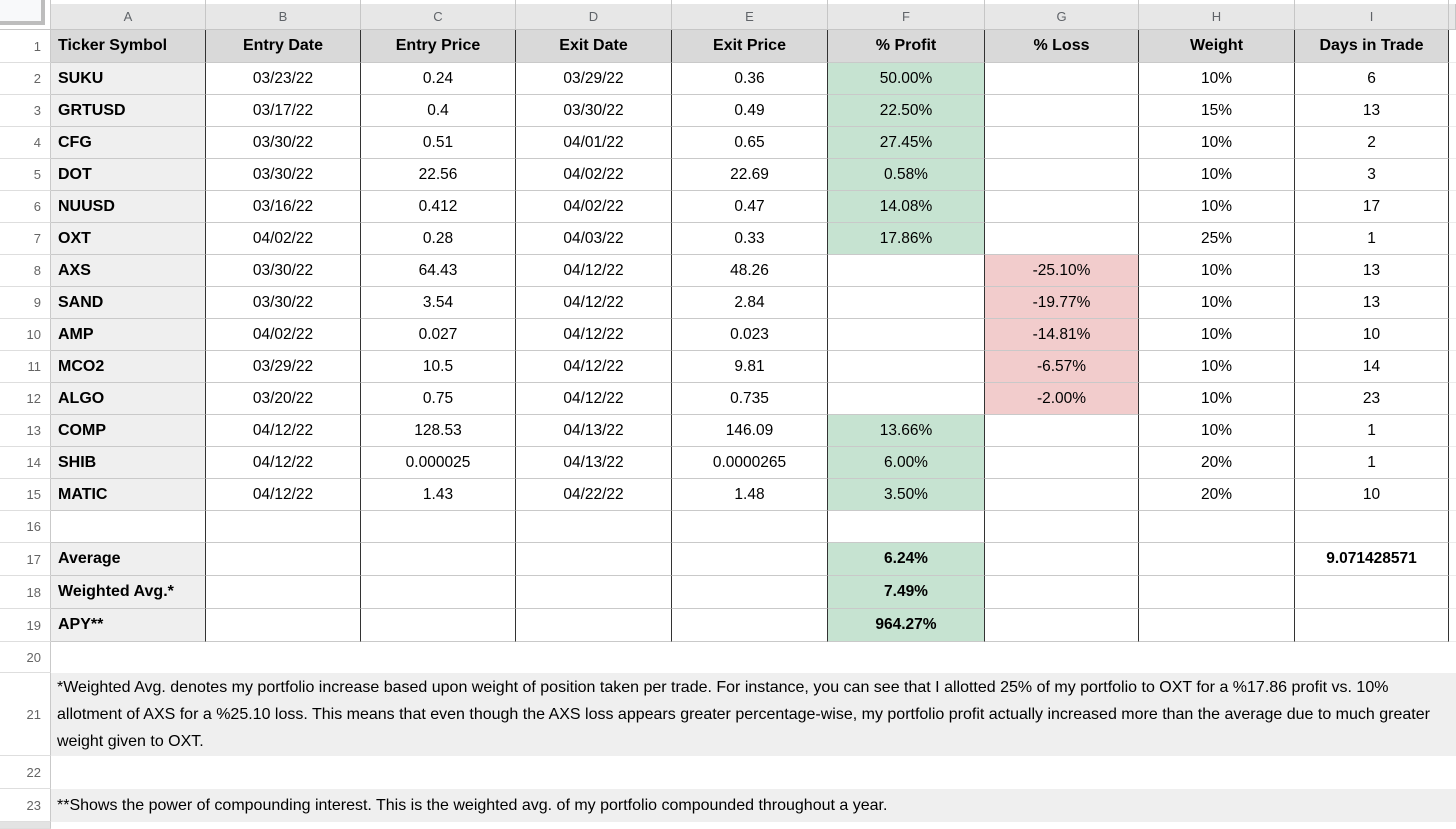  I want to click on cell-G3, so click(1062, 111).